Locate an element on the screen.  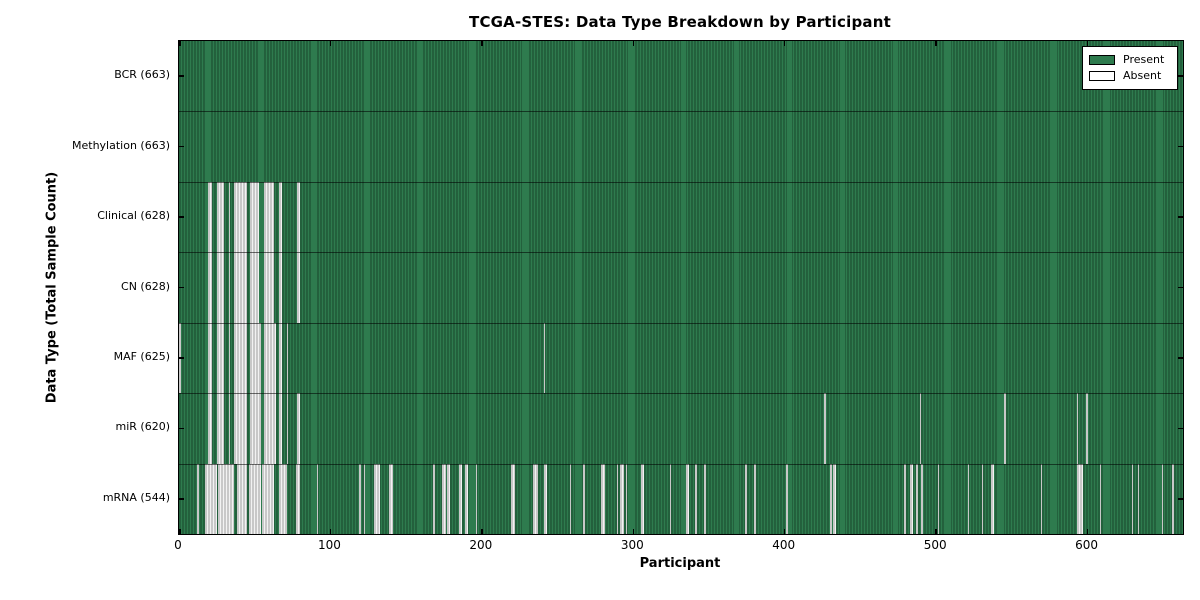
x-tick-label-500: 500 is located at coordinates (935, 545).